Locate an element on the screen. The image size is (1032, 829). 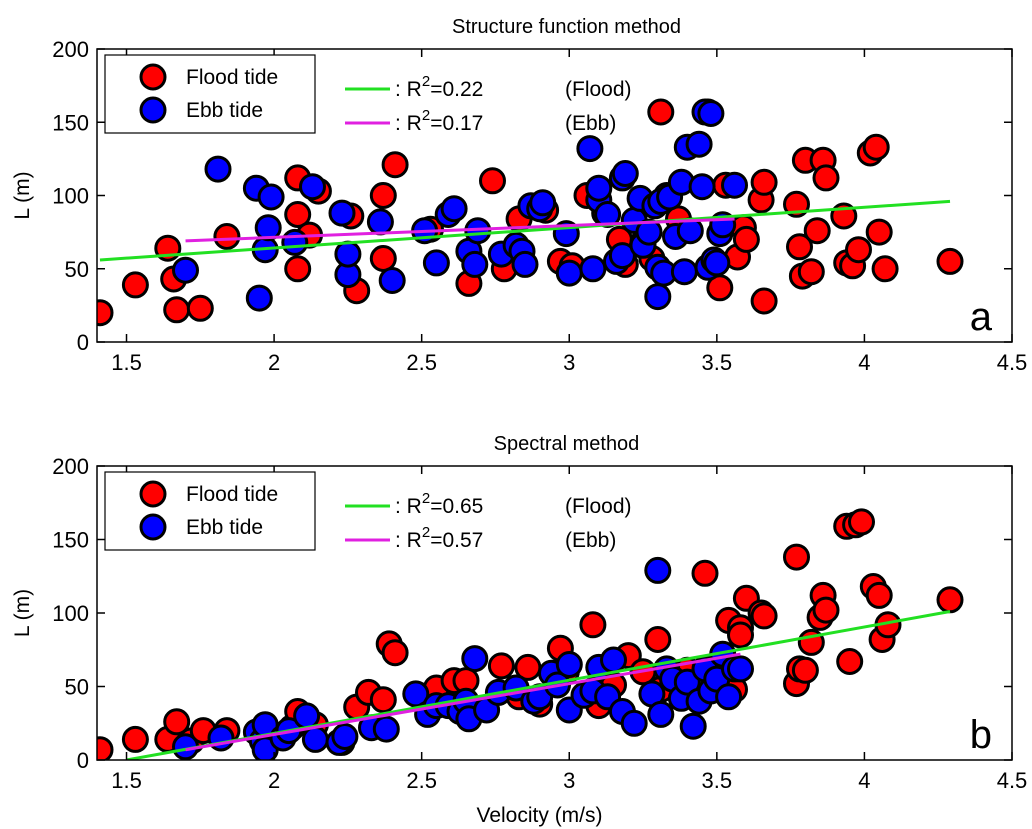
x-tick-label: 3 is located at coordinates (569, 362).